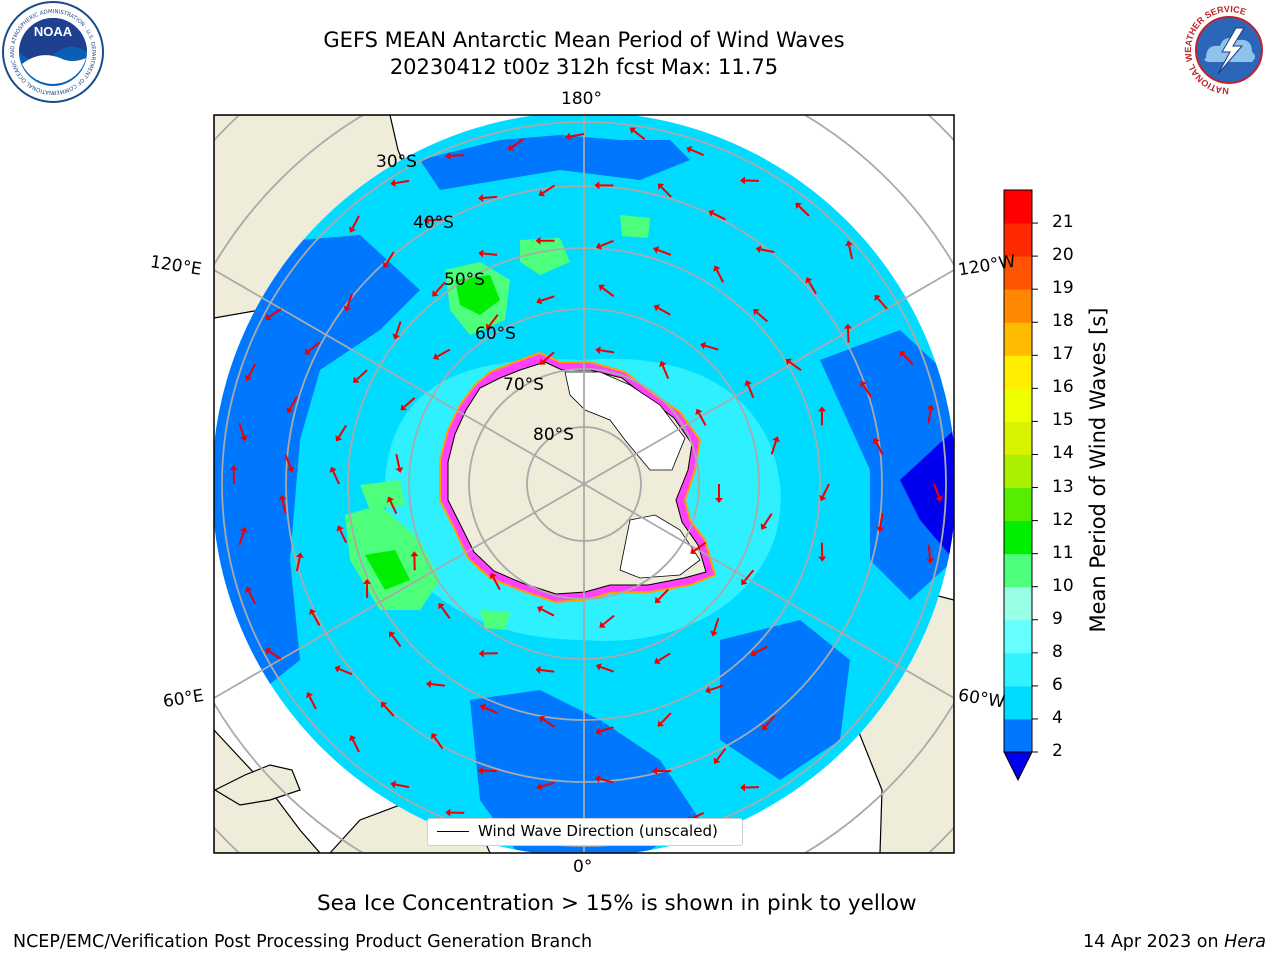 Image resolution: width=1280 pixels, height=960 pixels. Describe the element at coordinates (1063, 387) in the screenshot. I see `colorbar-tick-label: 16` at that location.